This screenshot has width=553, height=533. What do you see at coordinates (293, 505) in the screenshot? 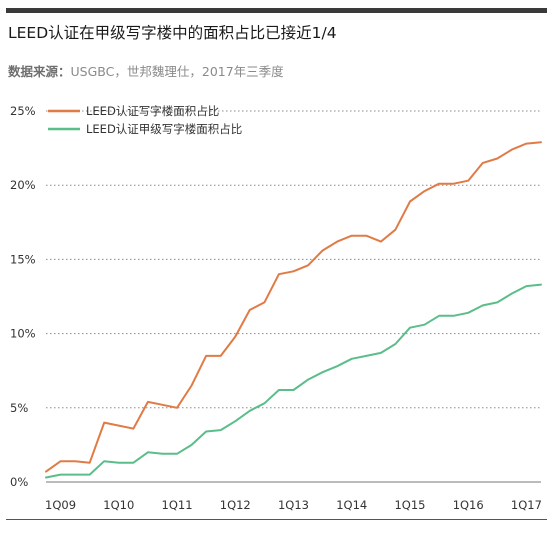
I see `x-tick-label: 1Q13` at bounding box center [293, 505].